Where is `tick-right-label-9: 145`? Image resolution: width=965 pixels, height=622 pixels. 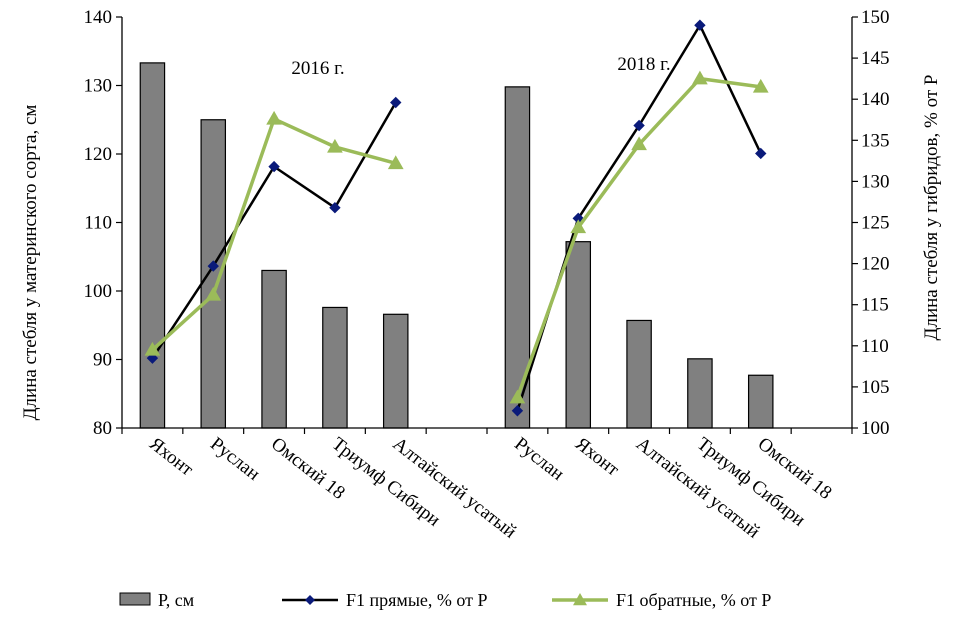 tick-right-label-9: 145 is located at coordinates (875, 58).